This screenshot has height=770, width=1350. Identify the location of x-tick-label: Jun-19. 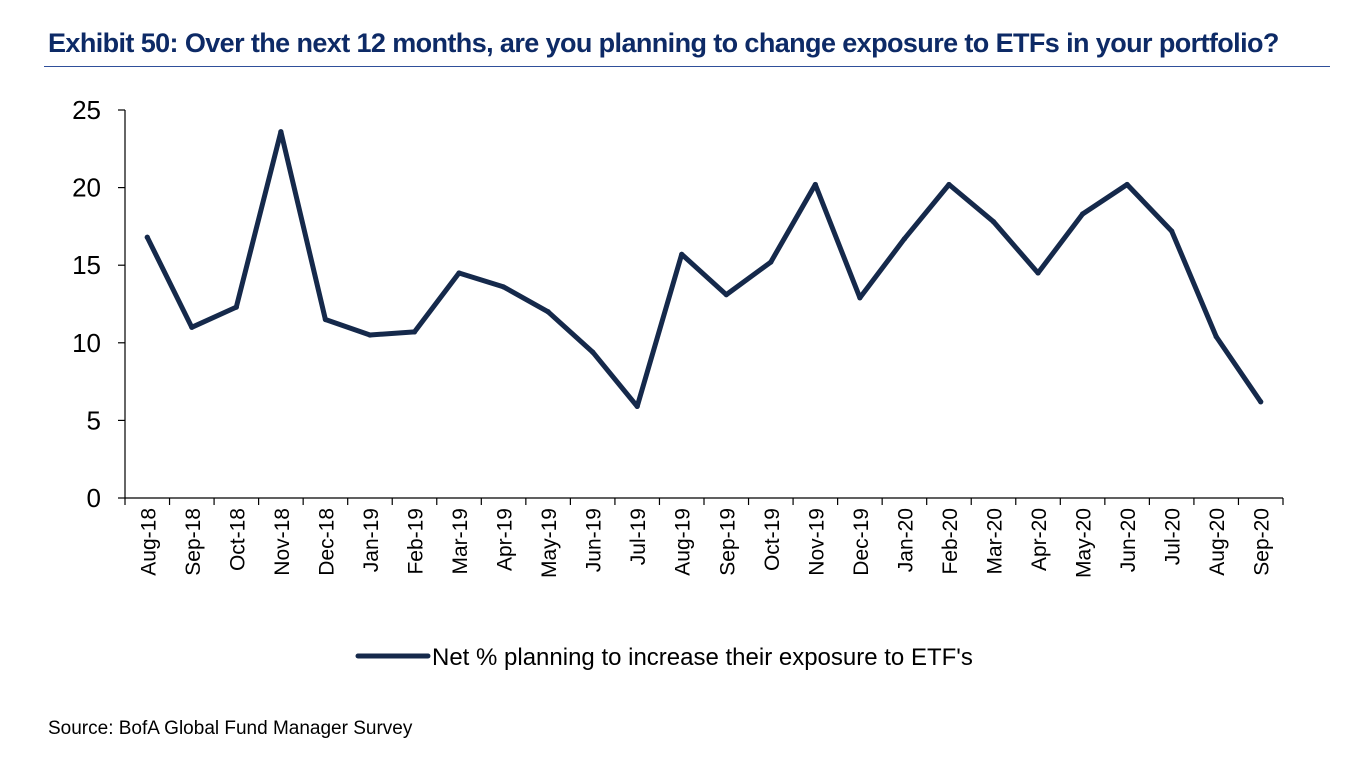
(594, 540).